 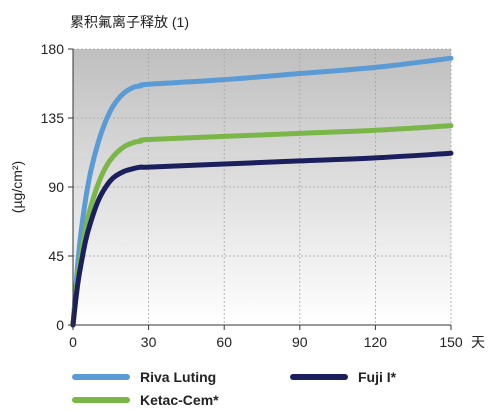 What do you see at coordinates (178, 377) in the screenshot?
I see `legend-label-riva-luting: Riva Luting` at bounding box center [178, 377].